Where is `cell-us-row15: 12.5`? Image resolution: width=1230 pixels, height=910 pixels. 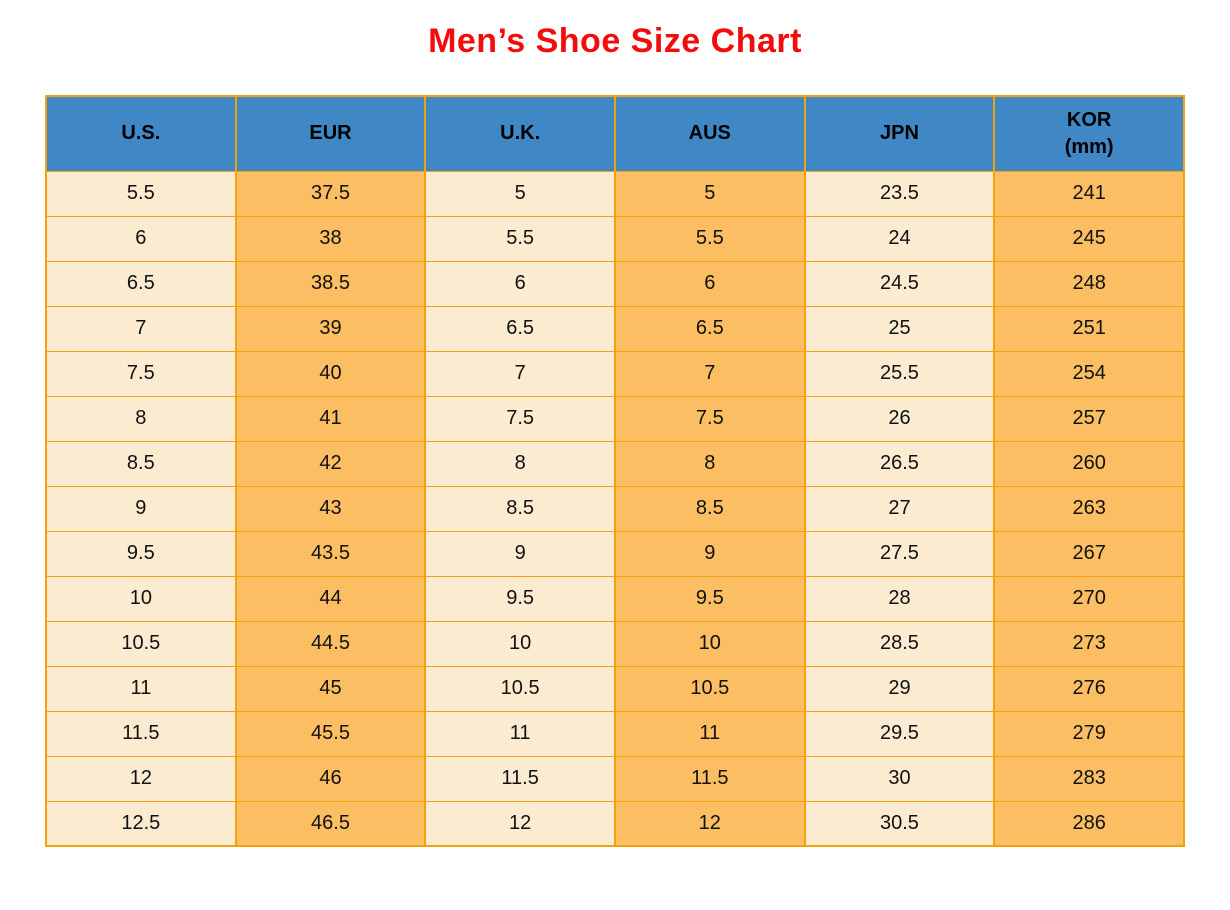
cell-us-row15: 12.5 is located at coordinates (141, 823).